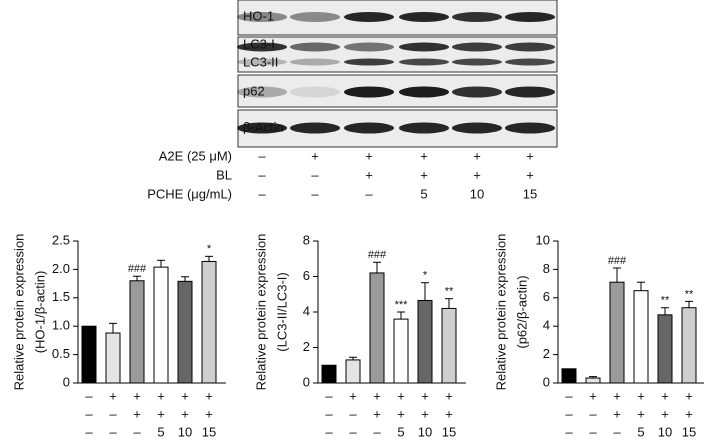 This screenshot has width=704, height=443. I want to click on blot-strip, so click(397, 91).